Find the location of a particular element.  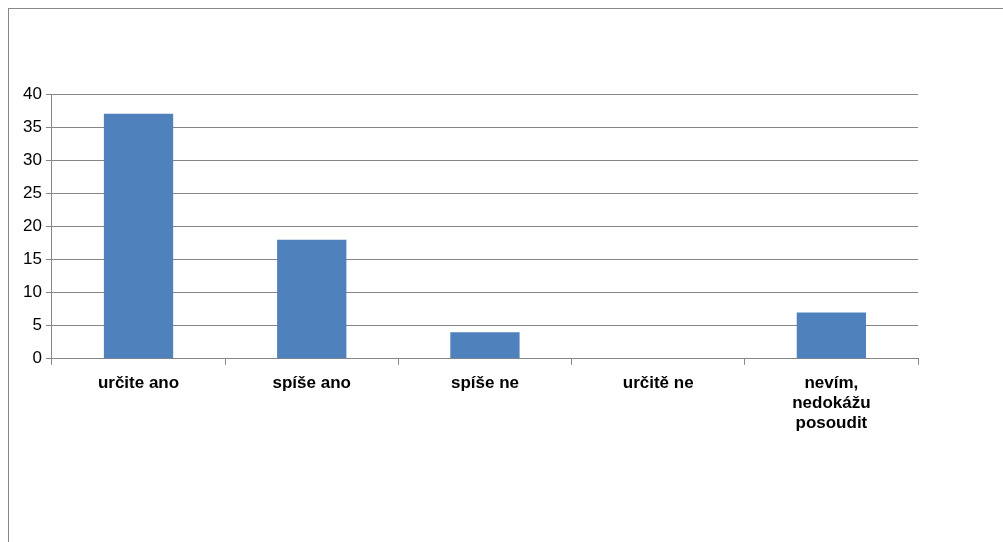

x-tick-label: určitě ne is located at coordinates (658, 382).